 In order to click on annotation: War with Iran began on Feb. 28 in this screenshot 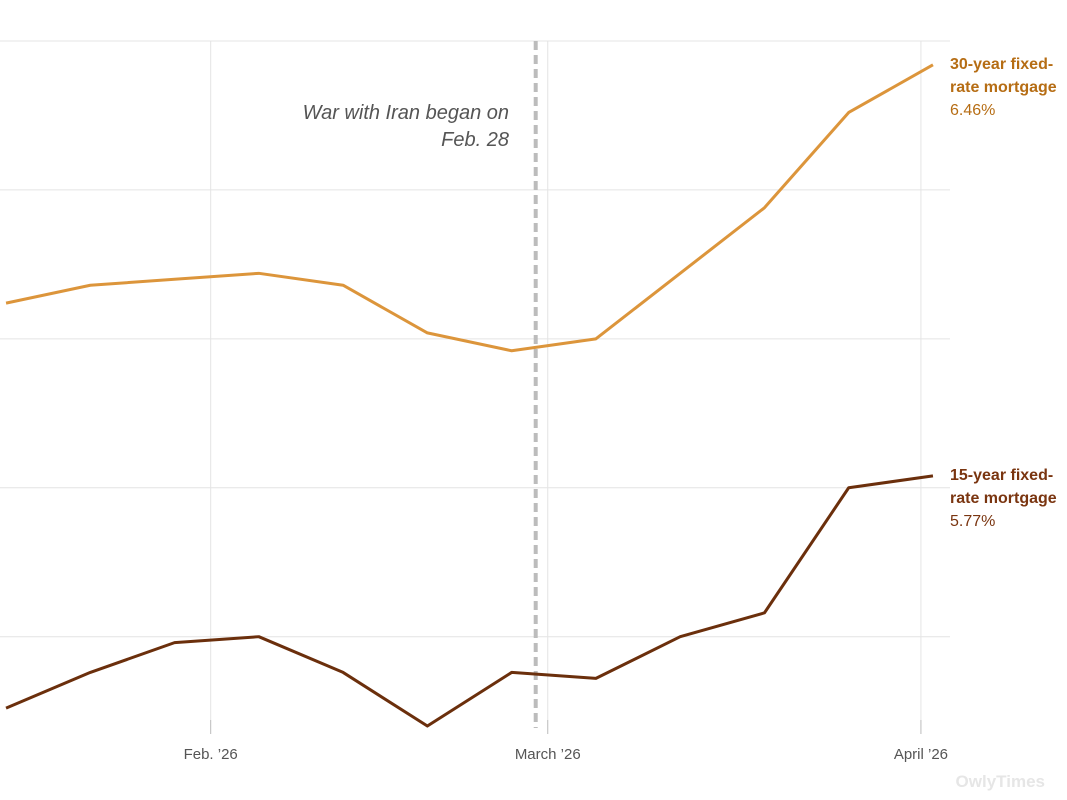, I will do `click(405, 126)`.